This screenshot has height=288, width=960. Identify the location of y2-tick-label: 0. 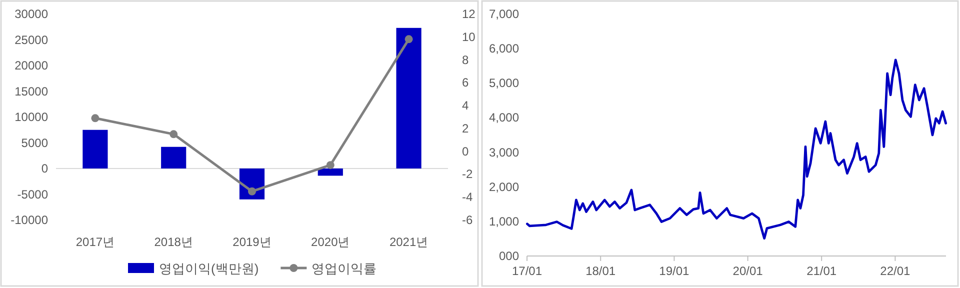
(465, 151).